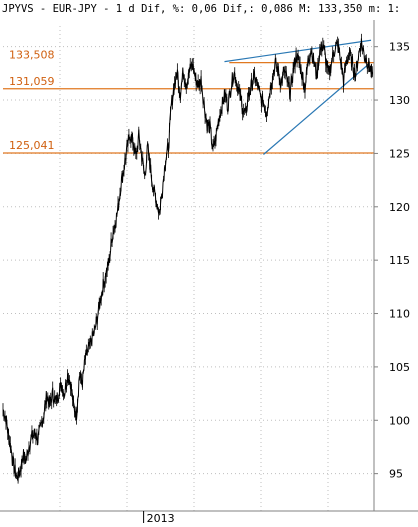  Describe the element at coordinates (399, 47) in the screenshot. I see `ytick-label-135: 135` at that location.